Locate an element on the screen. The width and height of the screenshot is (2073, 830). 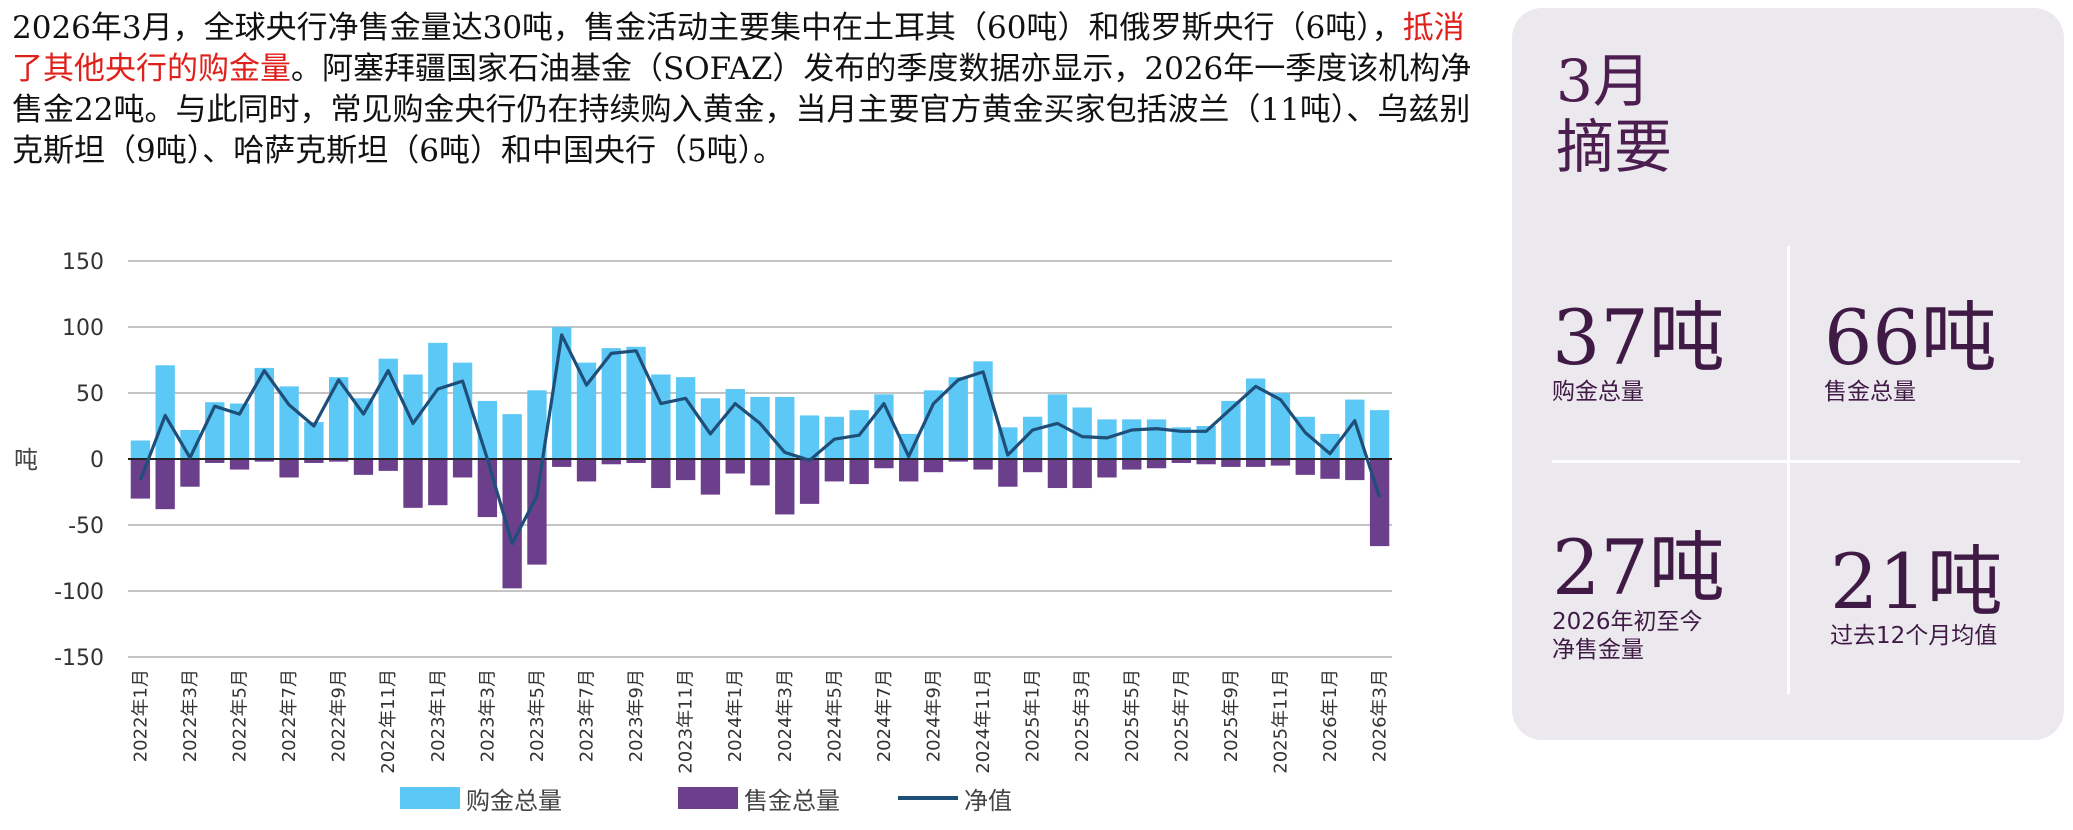
stat-label: 购金总量 is located at coordinates (1598, 392).